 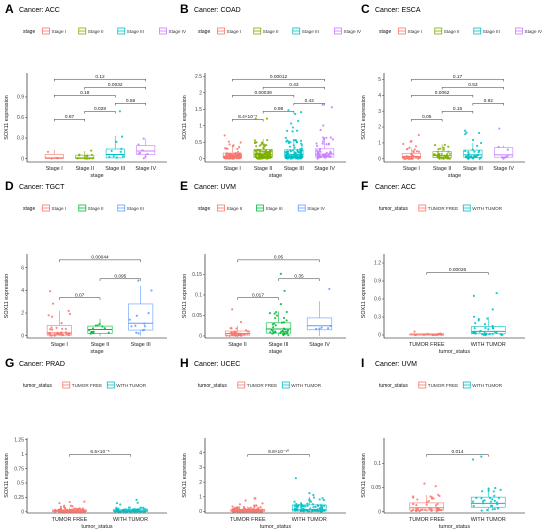 I want to click on y-tick-label: 1.2, so click(x=377, y=264).